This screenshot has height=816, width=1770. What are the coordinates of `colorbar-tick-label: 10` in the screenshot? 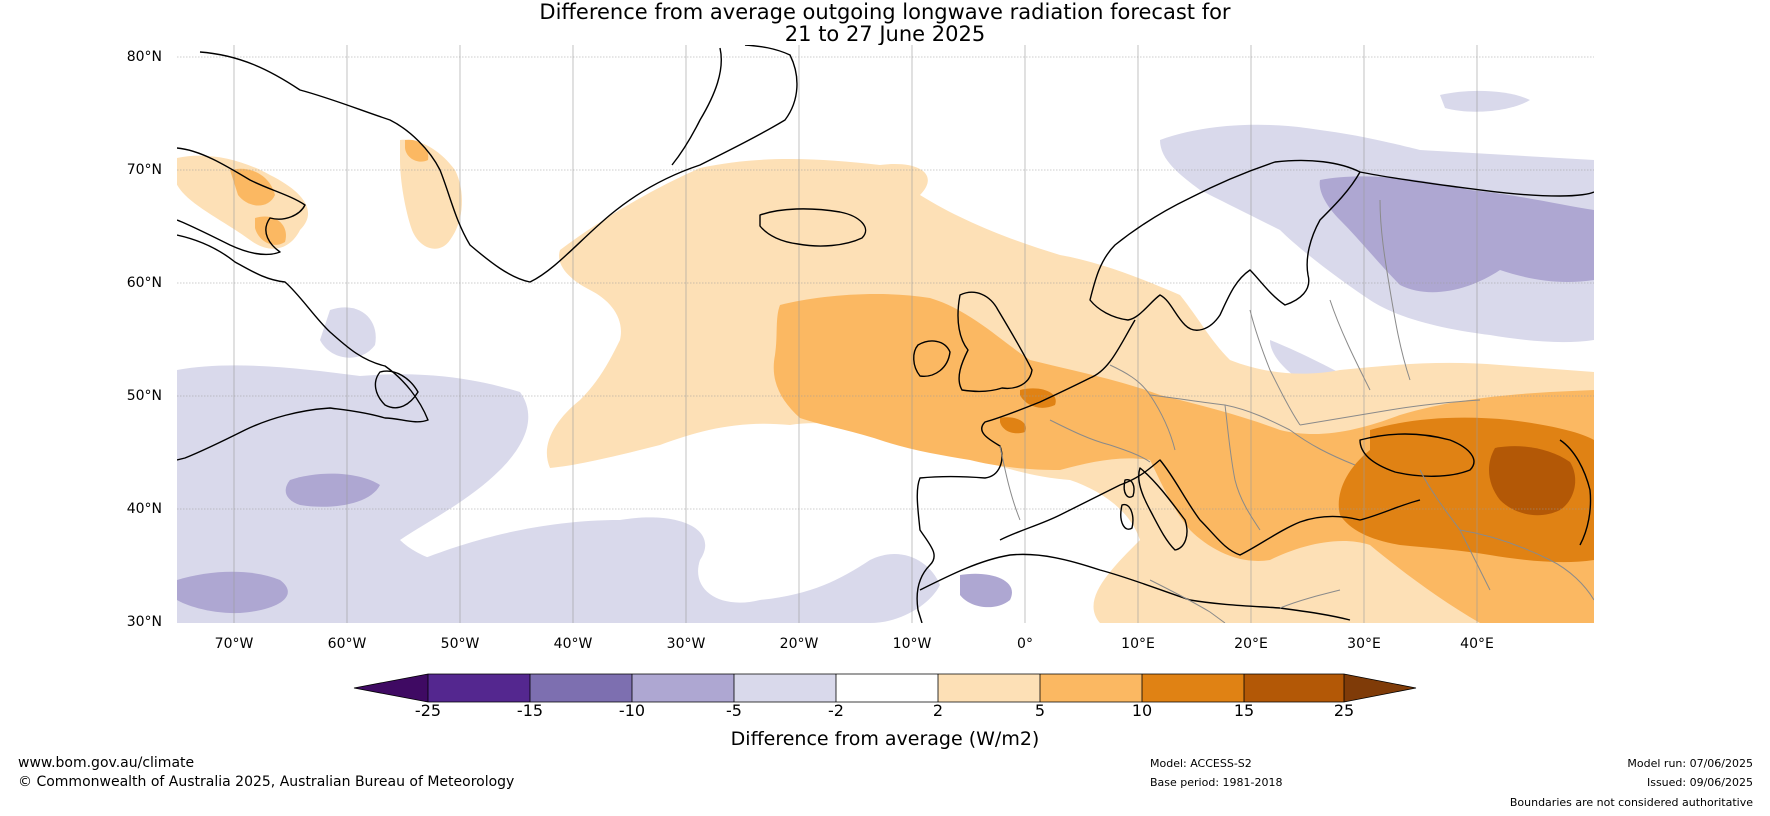 It's located at (1142, 710).